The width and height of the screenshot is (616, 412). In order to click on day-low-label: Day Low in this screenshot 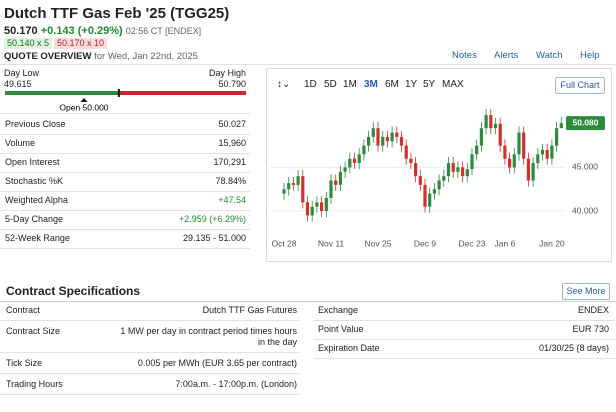, I will do `click(22, 73)`.